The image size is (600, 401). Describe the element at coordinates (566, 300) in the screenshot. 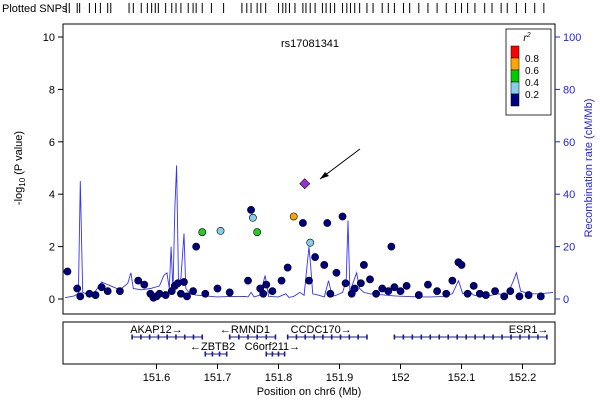

I see `y2-tick-label: 0` at that location.